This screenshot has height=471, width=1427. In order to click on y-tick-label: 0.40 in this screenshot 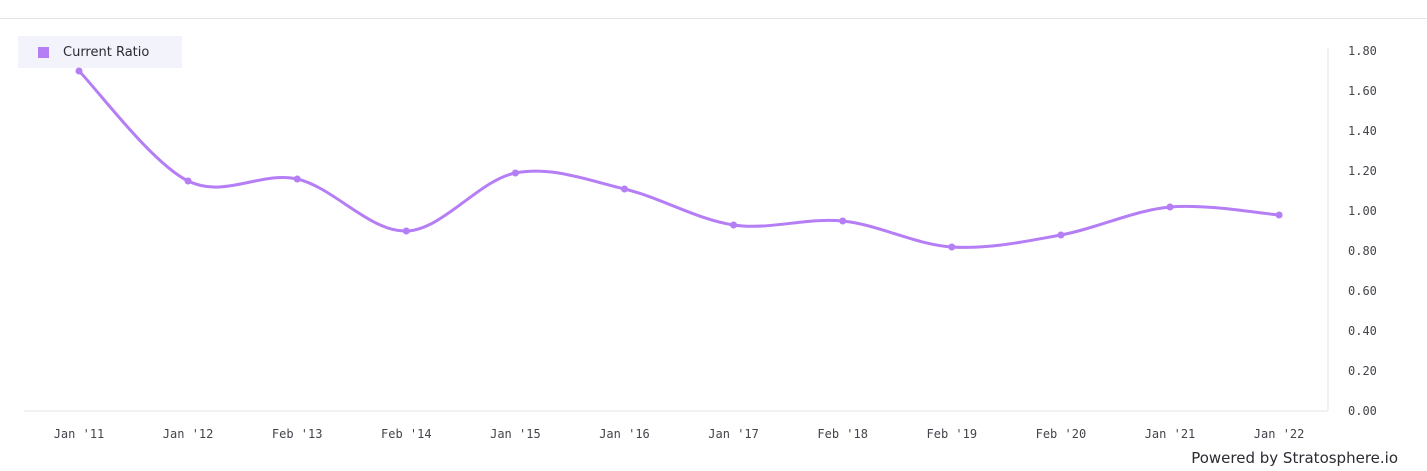, I will do `click(1362, 331)`.